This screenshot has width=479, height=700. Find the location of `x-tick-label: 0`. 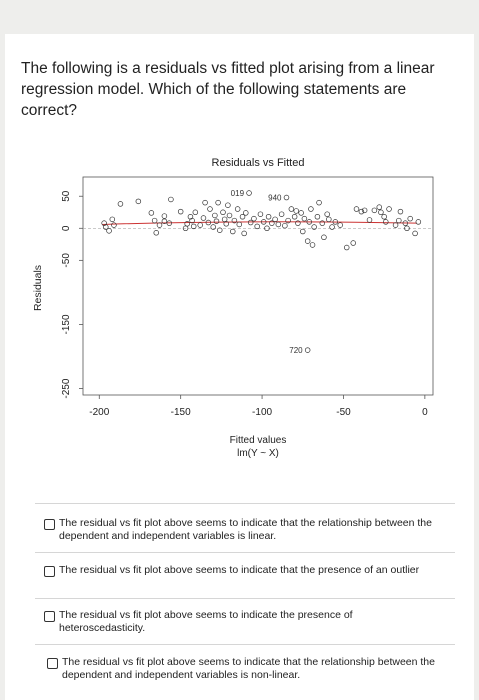

x-tick-label: 0 is located at coordinates (425, 412).